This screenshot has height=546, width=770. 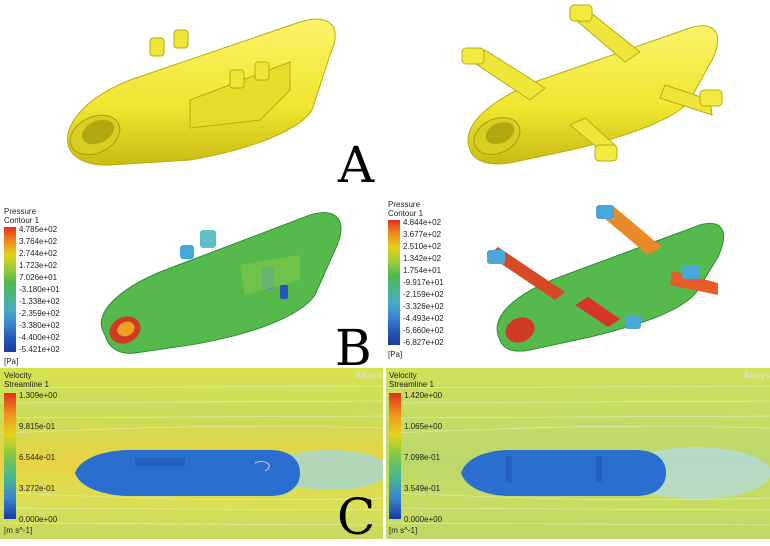 I want to click on model-a-compact, so click(x=201, y=92).